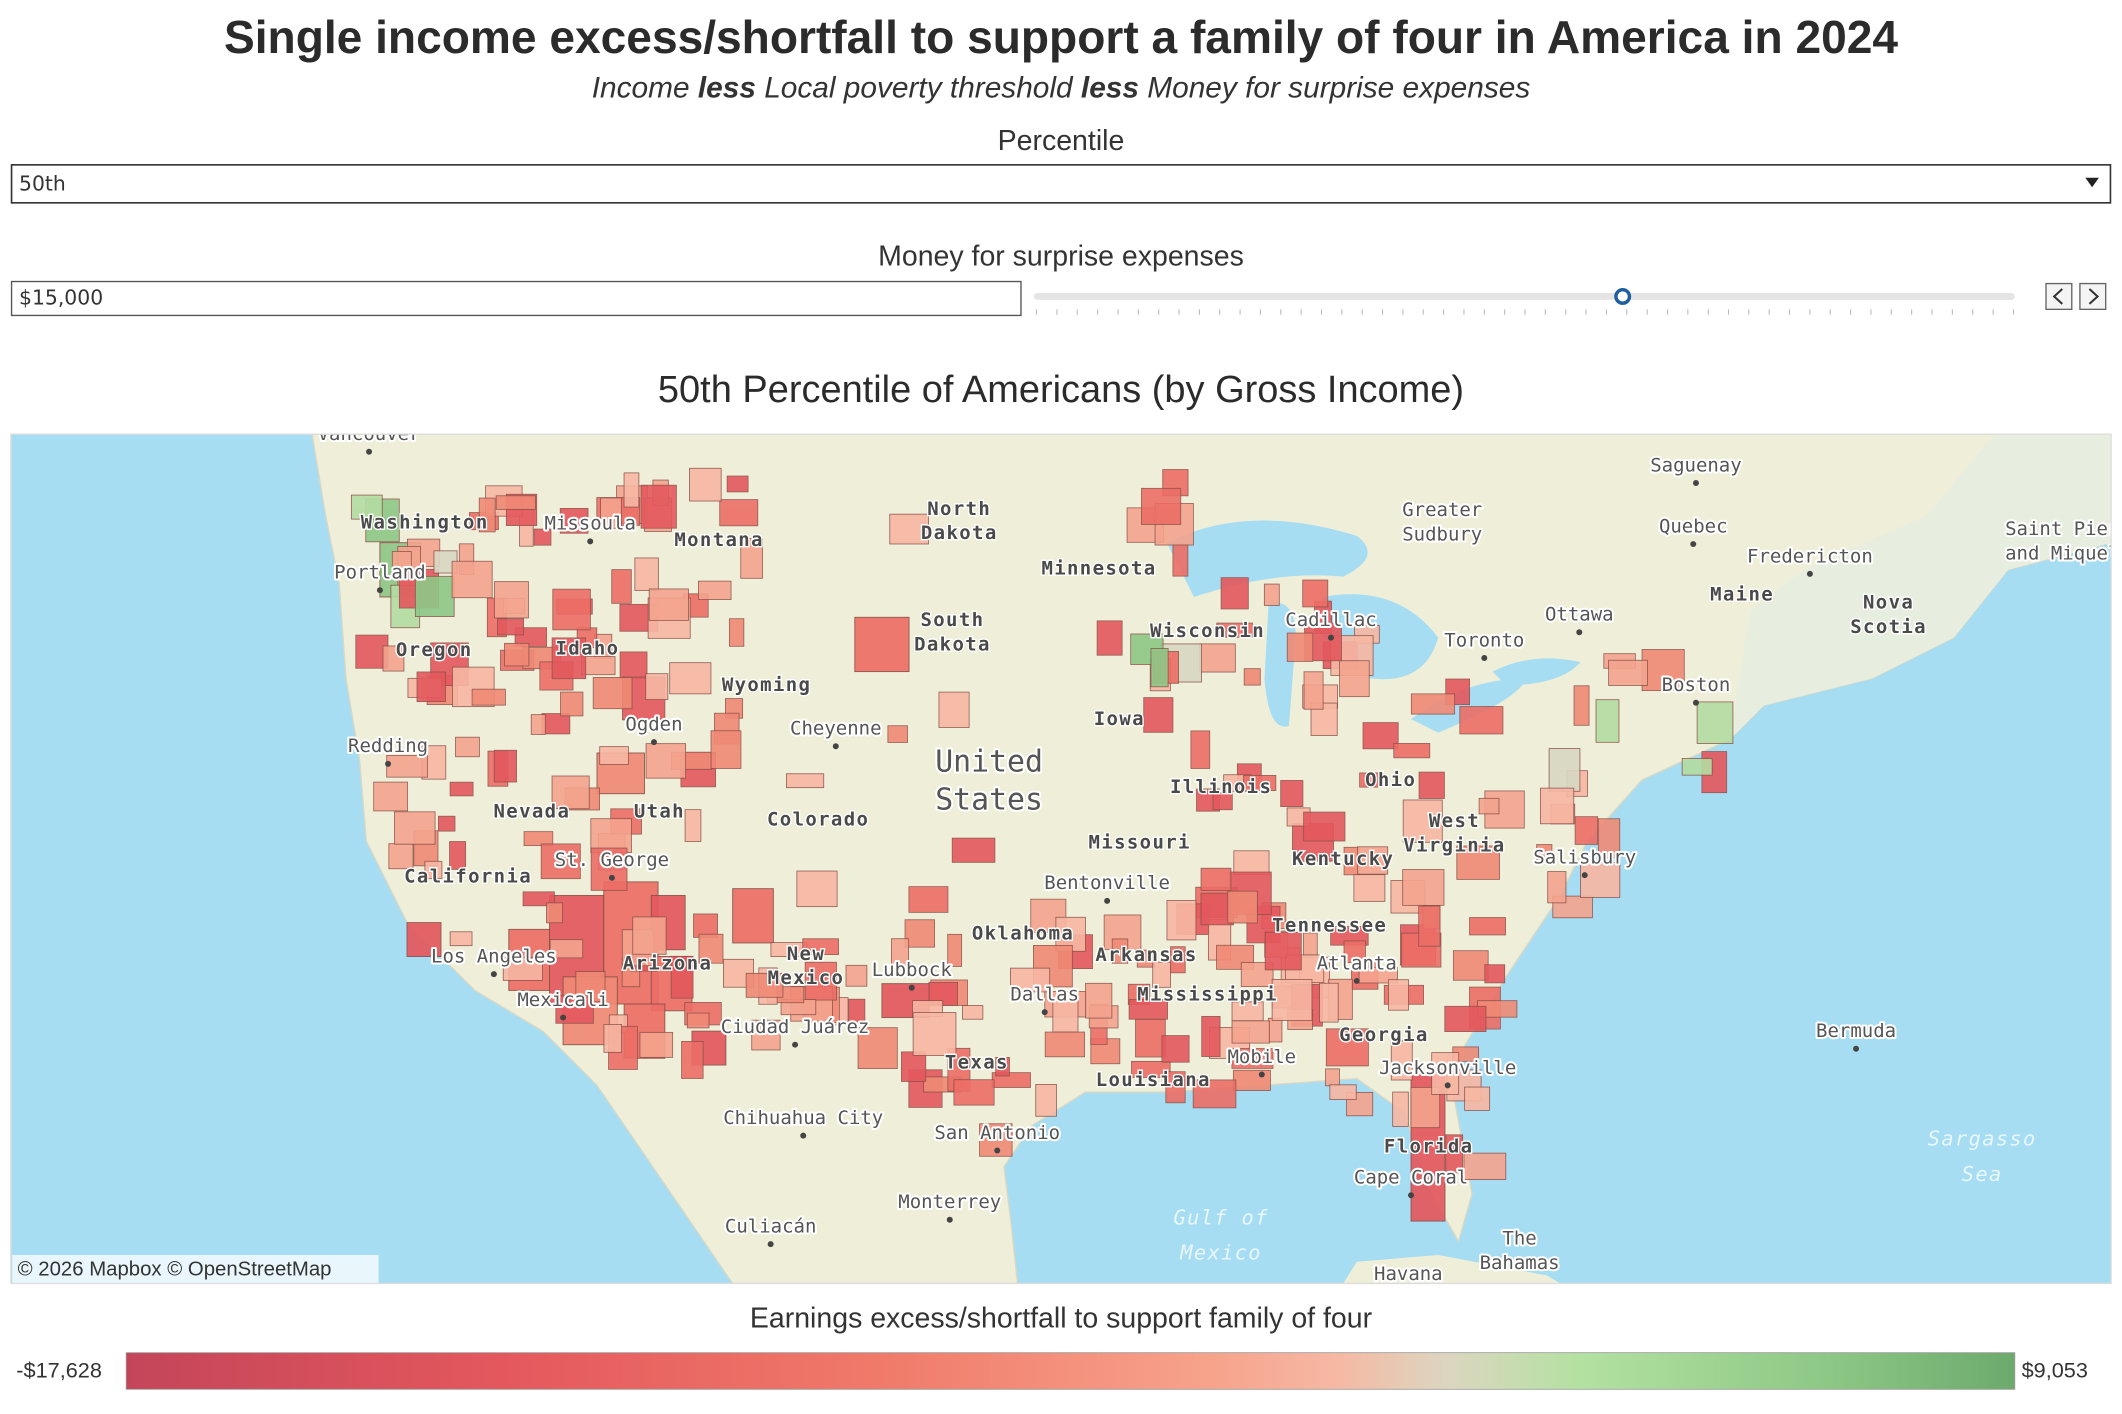  Describe the element at coordinates (2062, 529) in the screenshot. I see `label-line: Saint Pier` at that location.